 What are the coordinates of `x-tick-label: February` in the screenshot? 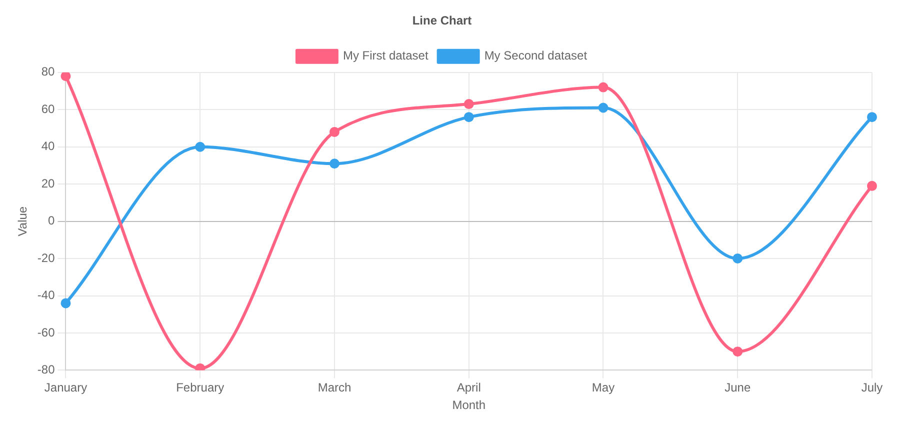 It's located at (200, 387).